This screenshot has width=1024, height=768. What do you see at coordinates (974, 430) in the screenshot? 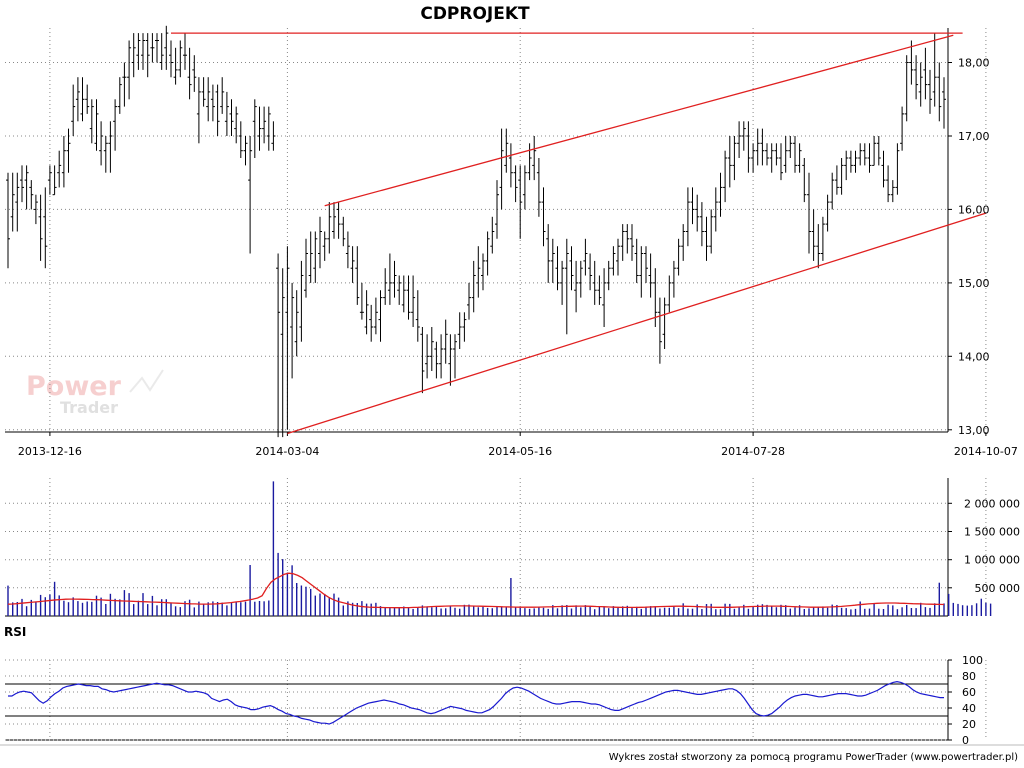
I see `price-tick-label: 13,00` at bounding box center [974, 430].